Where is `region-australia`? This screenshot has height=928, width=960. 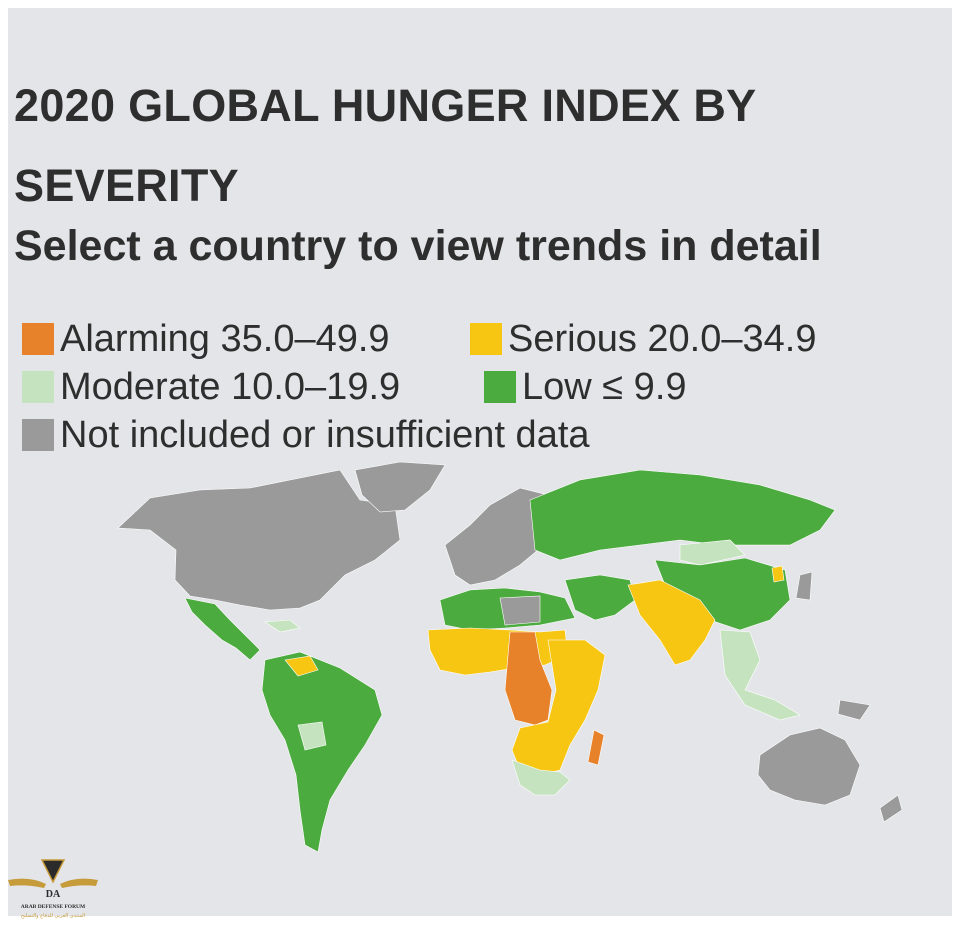
region-australia is located at coordinates (809, 766).